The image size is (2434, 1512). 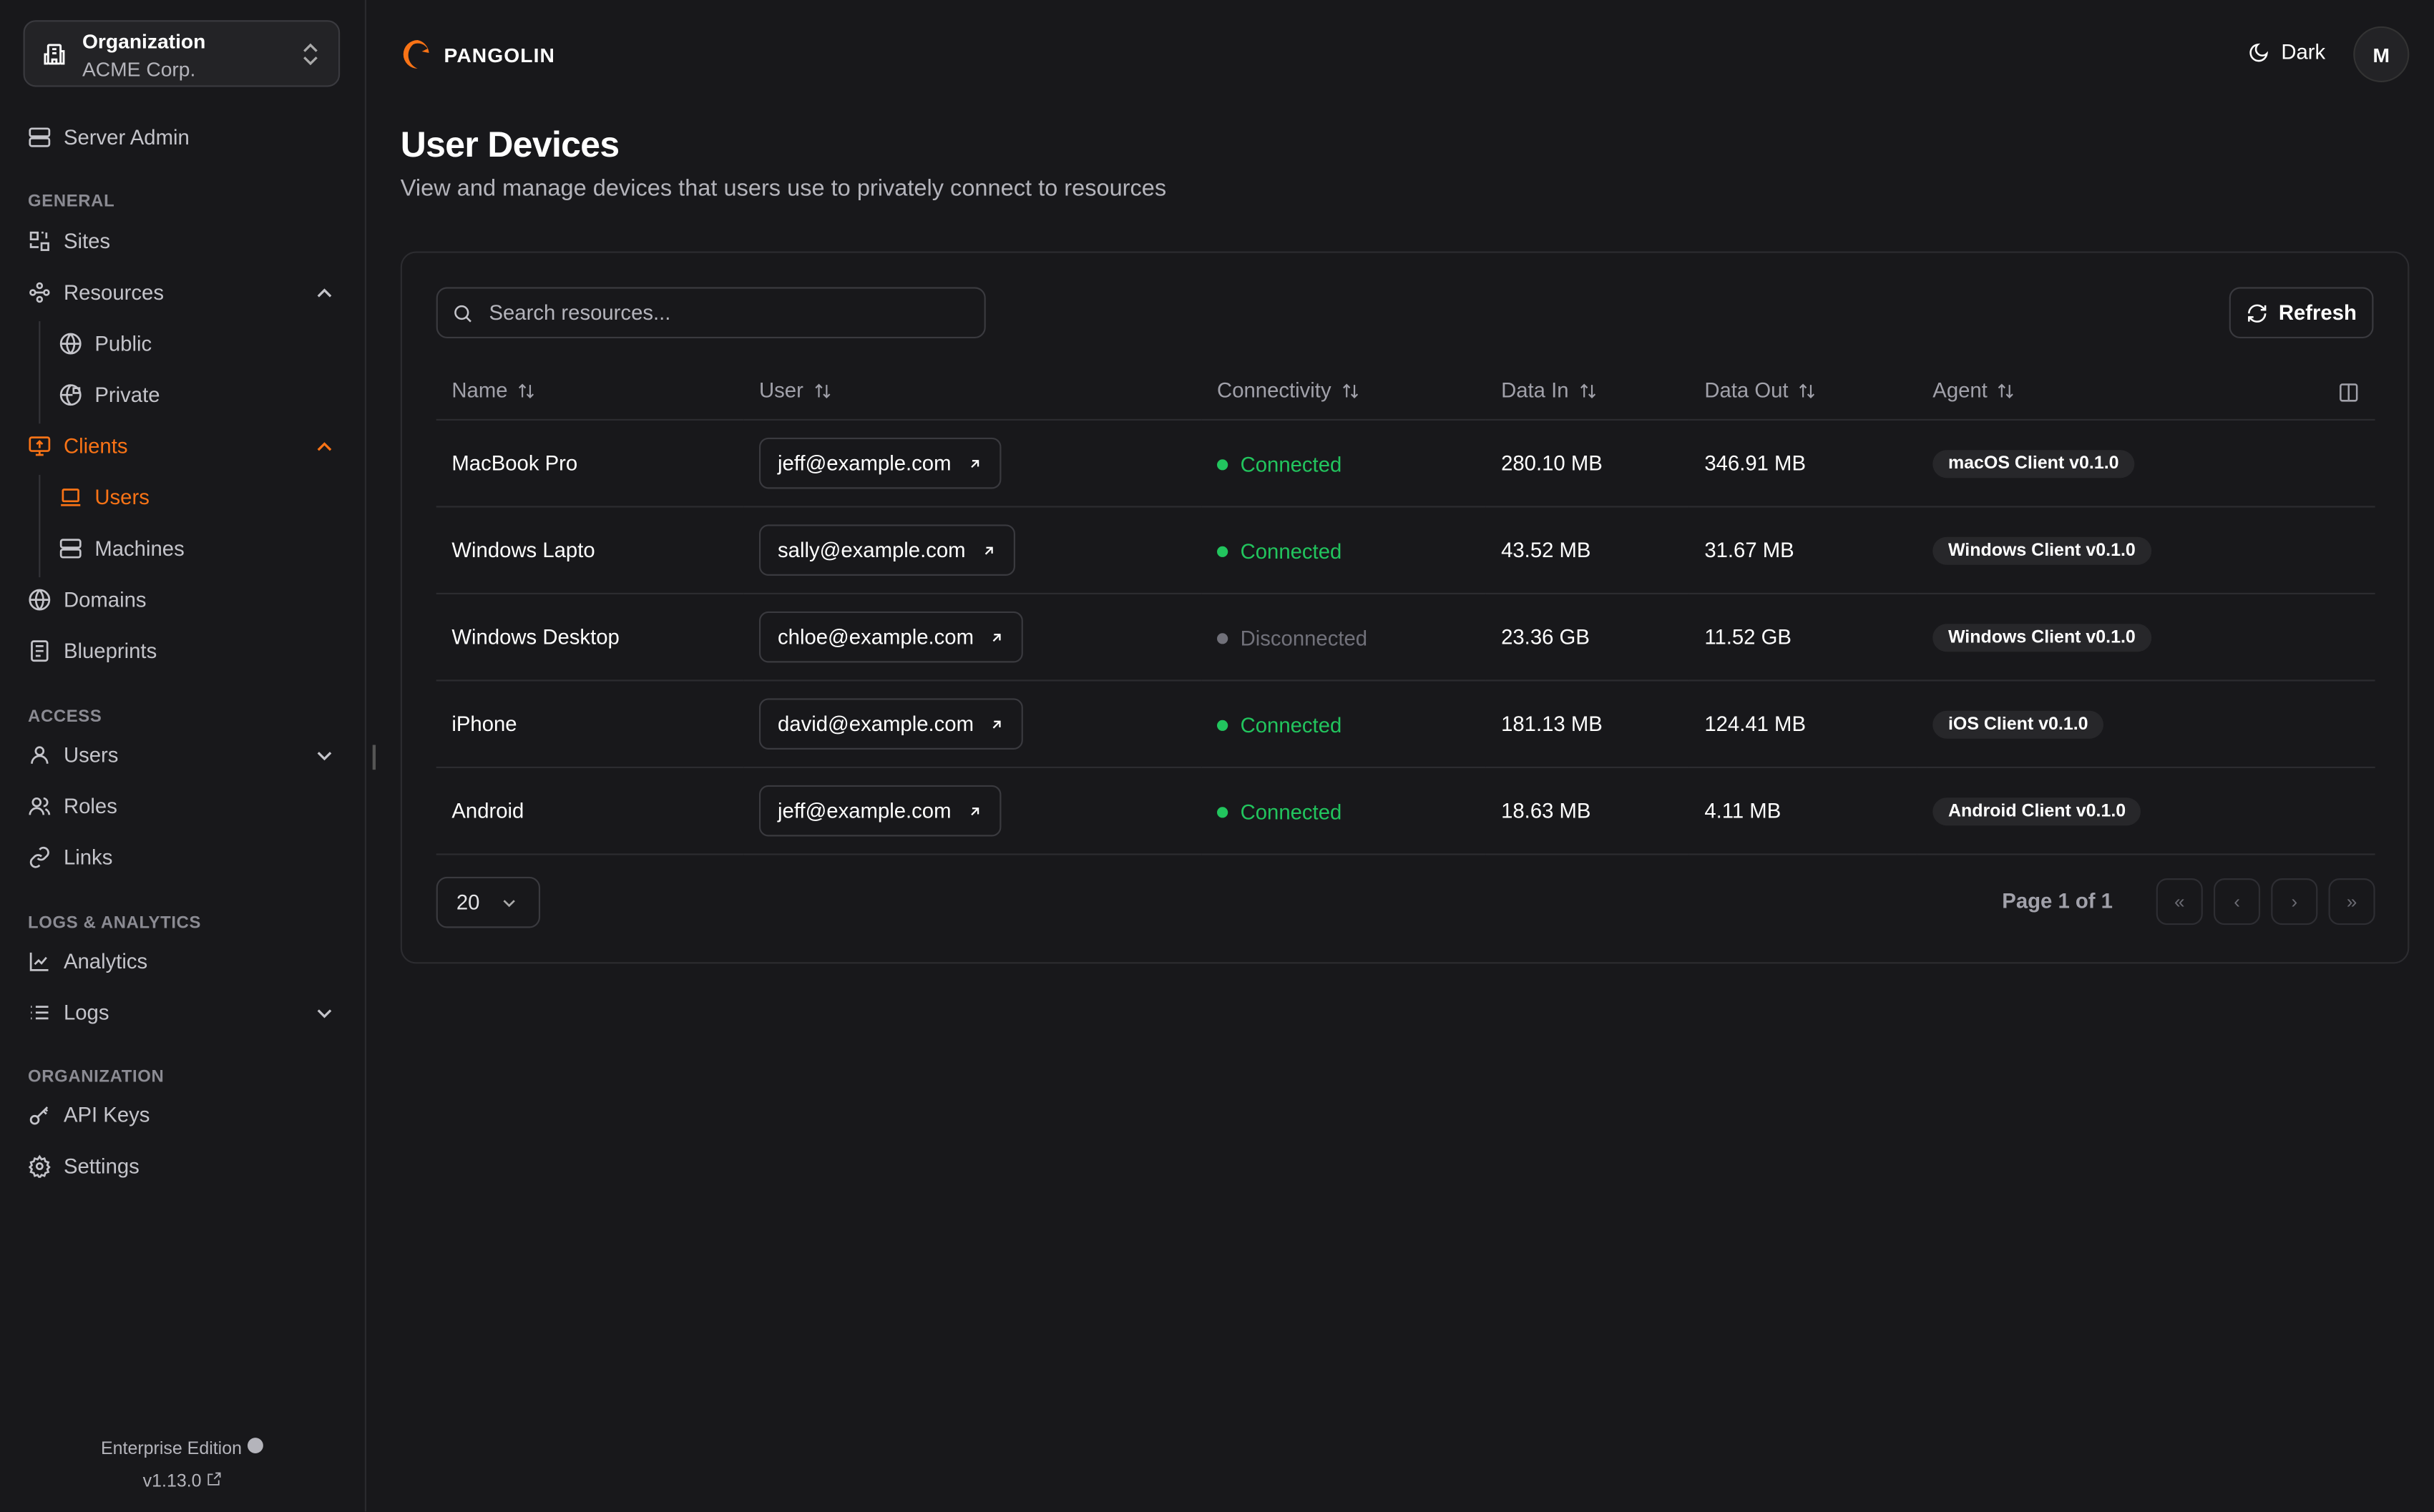 I want to click on sidebar-item-access-users: Users, so click(x=183, y=755).